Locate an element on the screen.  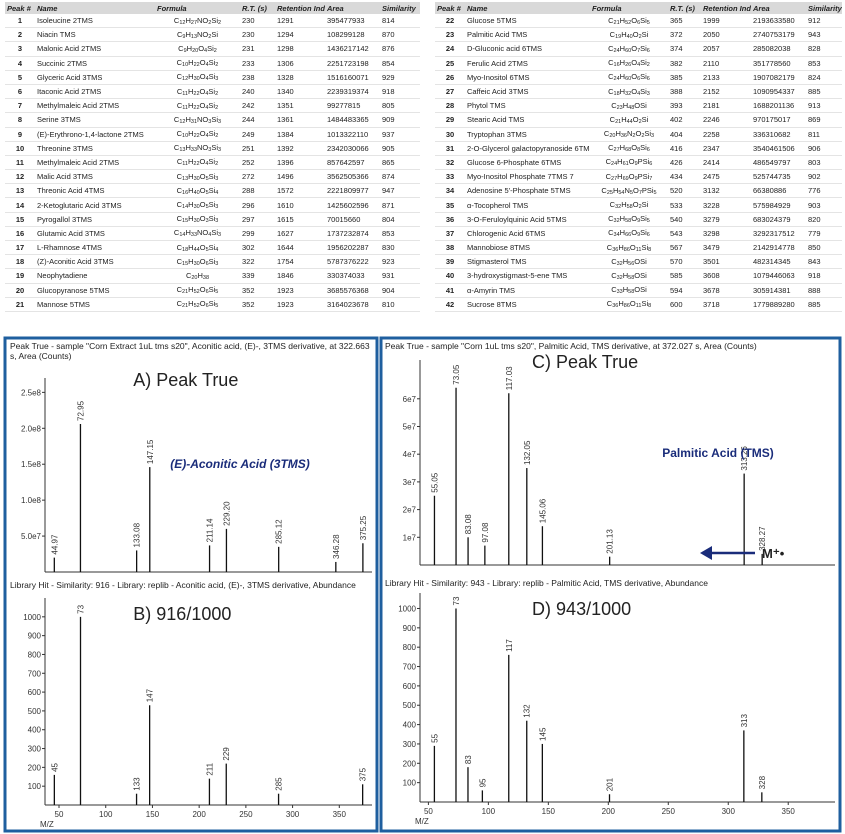
peak-label: 133 is located at coordinates (137, 784).